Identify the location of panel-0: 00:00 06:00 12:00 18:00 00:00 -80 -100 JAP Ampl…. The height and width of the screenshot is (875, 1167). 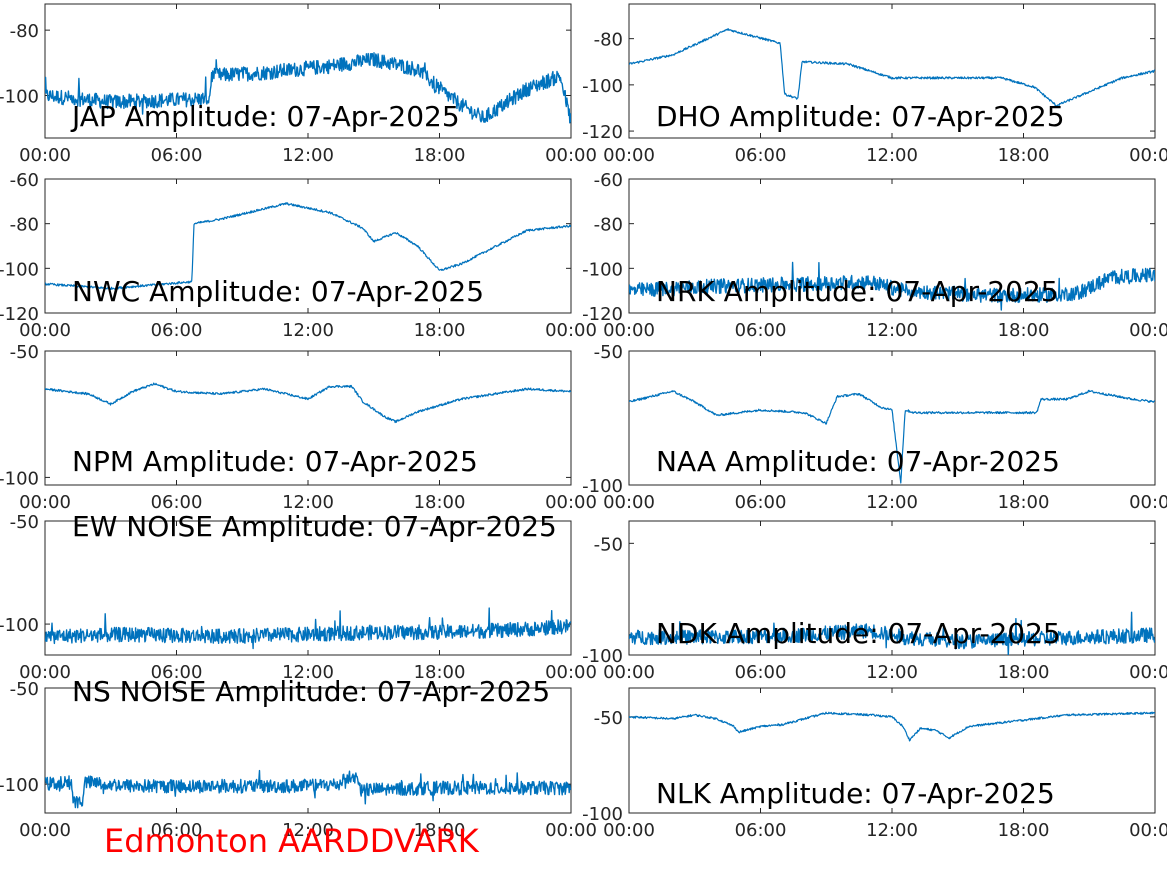
(298, 84).